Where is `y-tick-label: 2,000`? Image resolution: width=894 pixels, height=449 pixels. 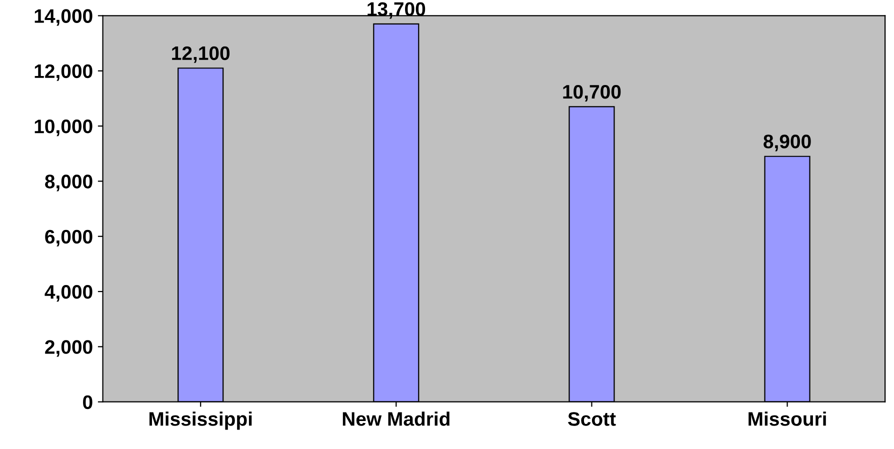 y-tick-label: 2,000 is located at coordinates (68, 348).